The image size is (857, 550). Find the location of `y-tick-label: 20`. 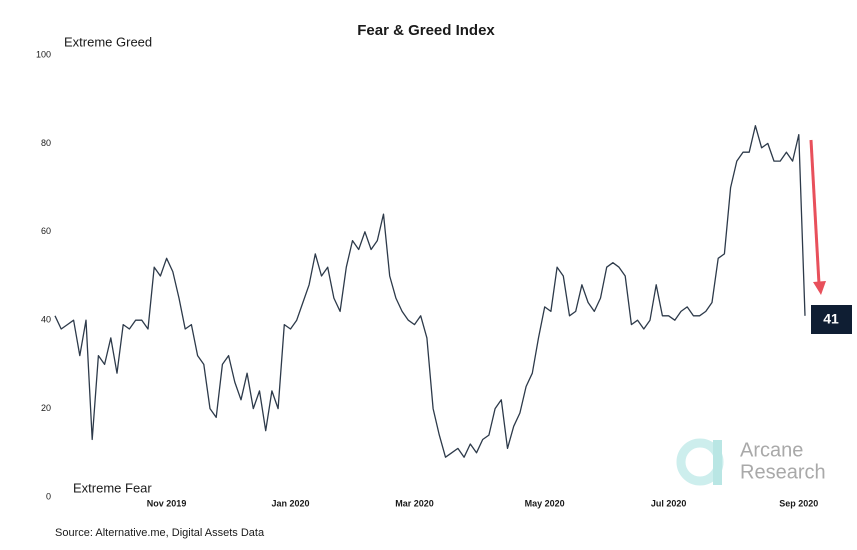

y-tick-label: 20 is located at coordinates (46, 408).